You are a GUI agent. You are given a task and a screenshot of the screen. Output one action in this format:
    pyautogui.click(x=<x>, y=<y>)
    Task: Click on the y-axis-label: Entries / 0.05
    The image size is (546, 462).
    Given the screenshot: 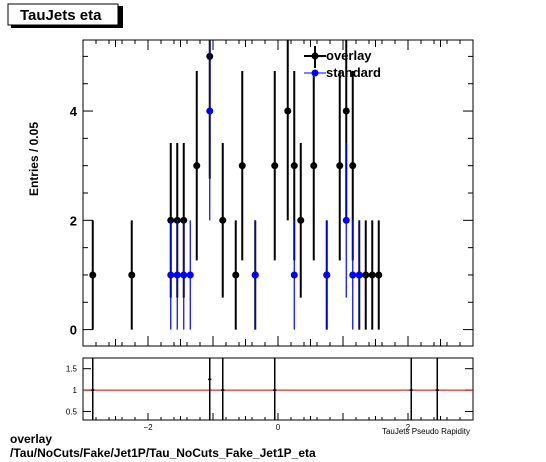 What is the action you would take?
    pyautogui.click(x=34, y=159)
    